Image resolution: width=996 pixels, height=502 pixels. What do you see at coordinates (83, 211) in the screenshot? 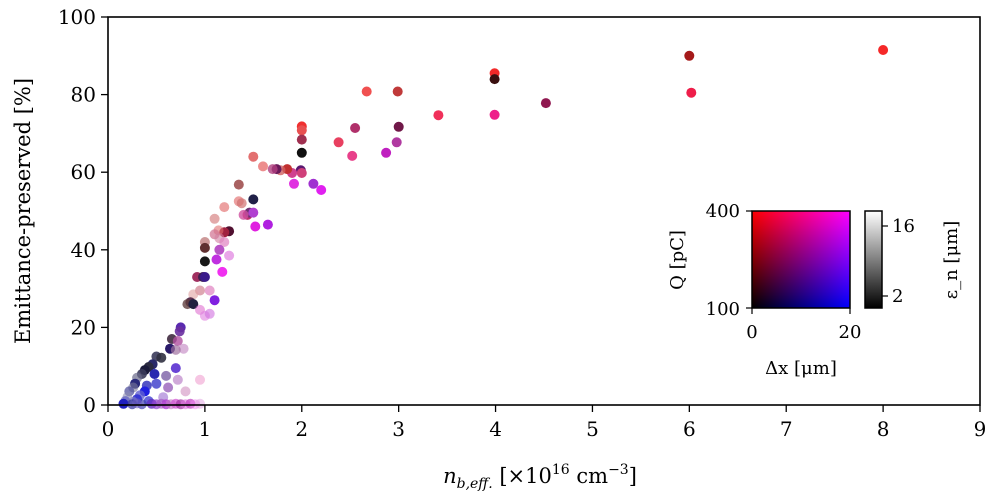
I see `y-axis-ticks: 0 20 40 60 80 100` at bounding box center [83, 211].